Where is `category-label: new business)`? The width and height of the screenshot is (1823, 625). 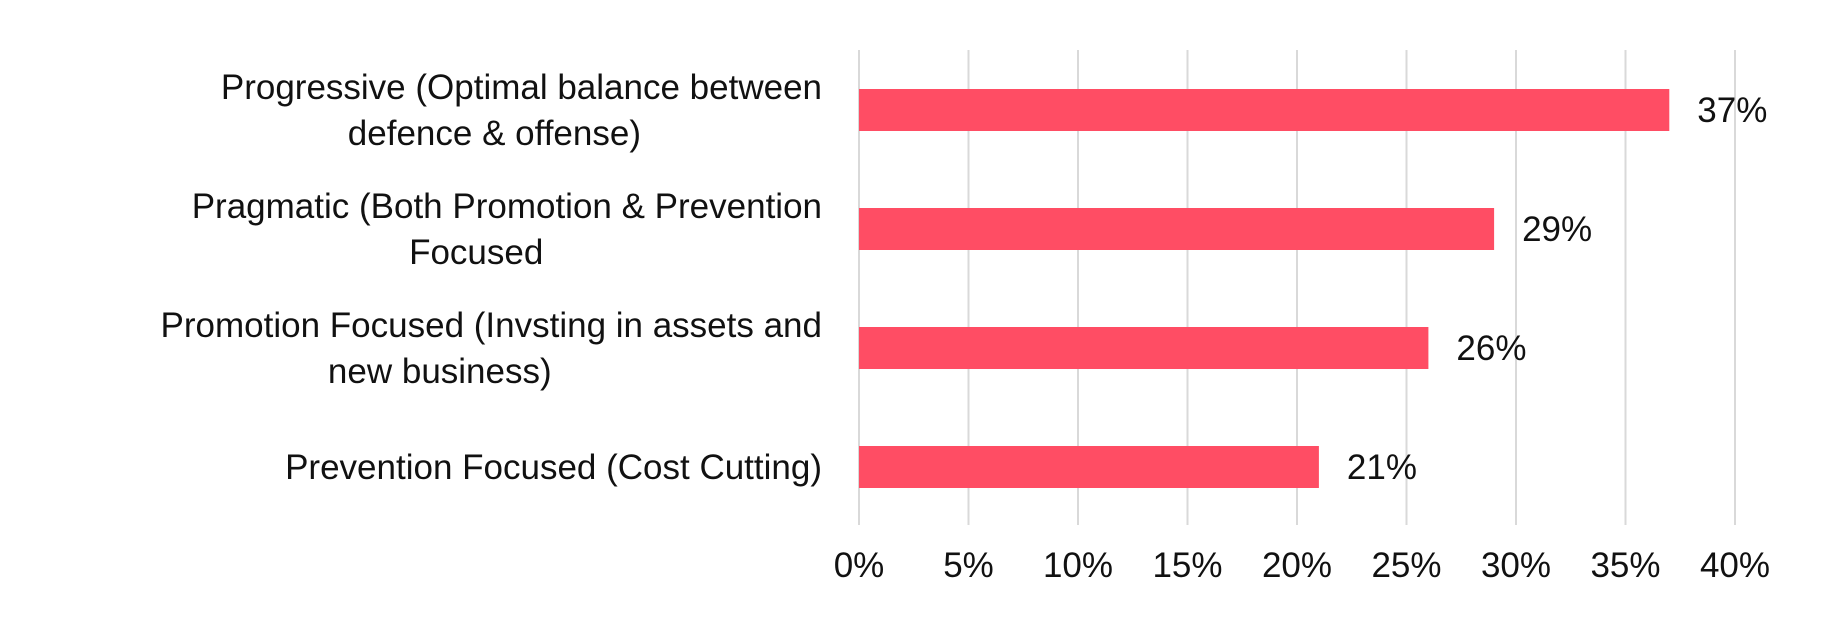 category-label: new business) is located at coordinates (440, 371).